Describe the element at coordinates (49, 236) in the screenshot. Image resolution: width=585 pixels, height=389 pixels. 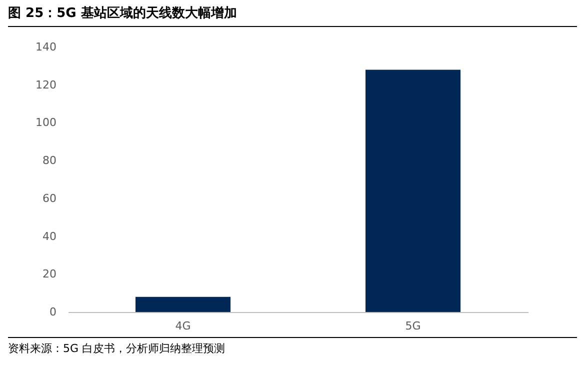
I see `y-tick-label: 40` at that location.